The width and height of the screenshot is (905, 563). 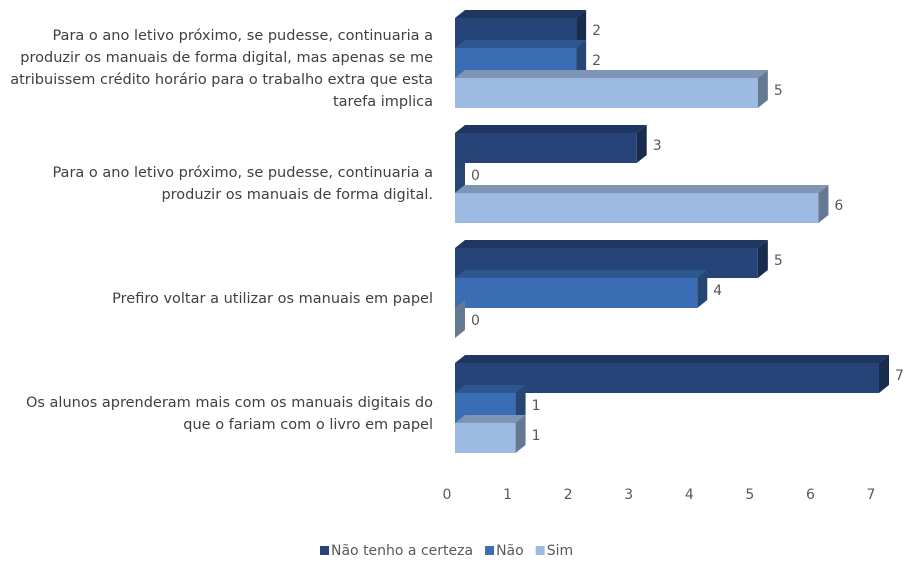 What do you see at coordinates (560, 551) in the screenshot?
I see `legend-label: Sim` at bounding box center [560, 551].